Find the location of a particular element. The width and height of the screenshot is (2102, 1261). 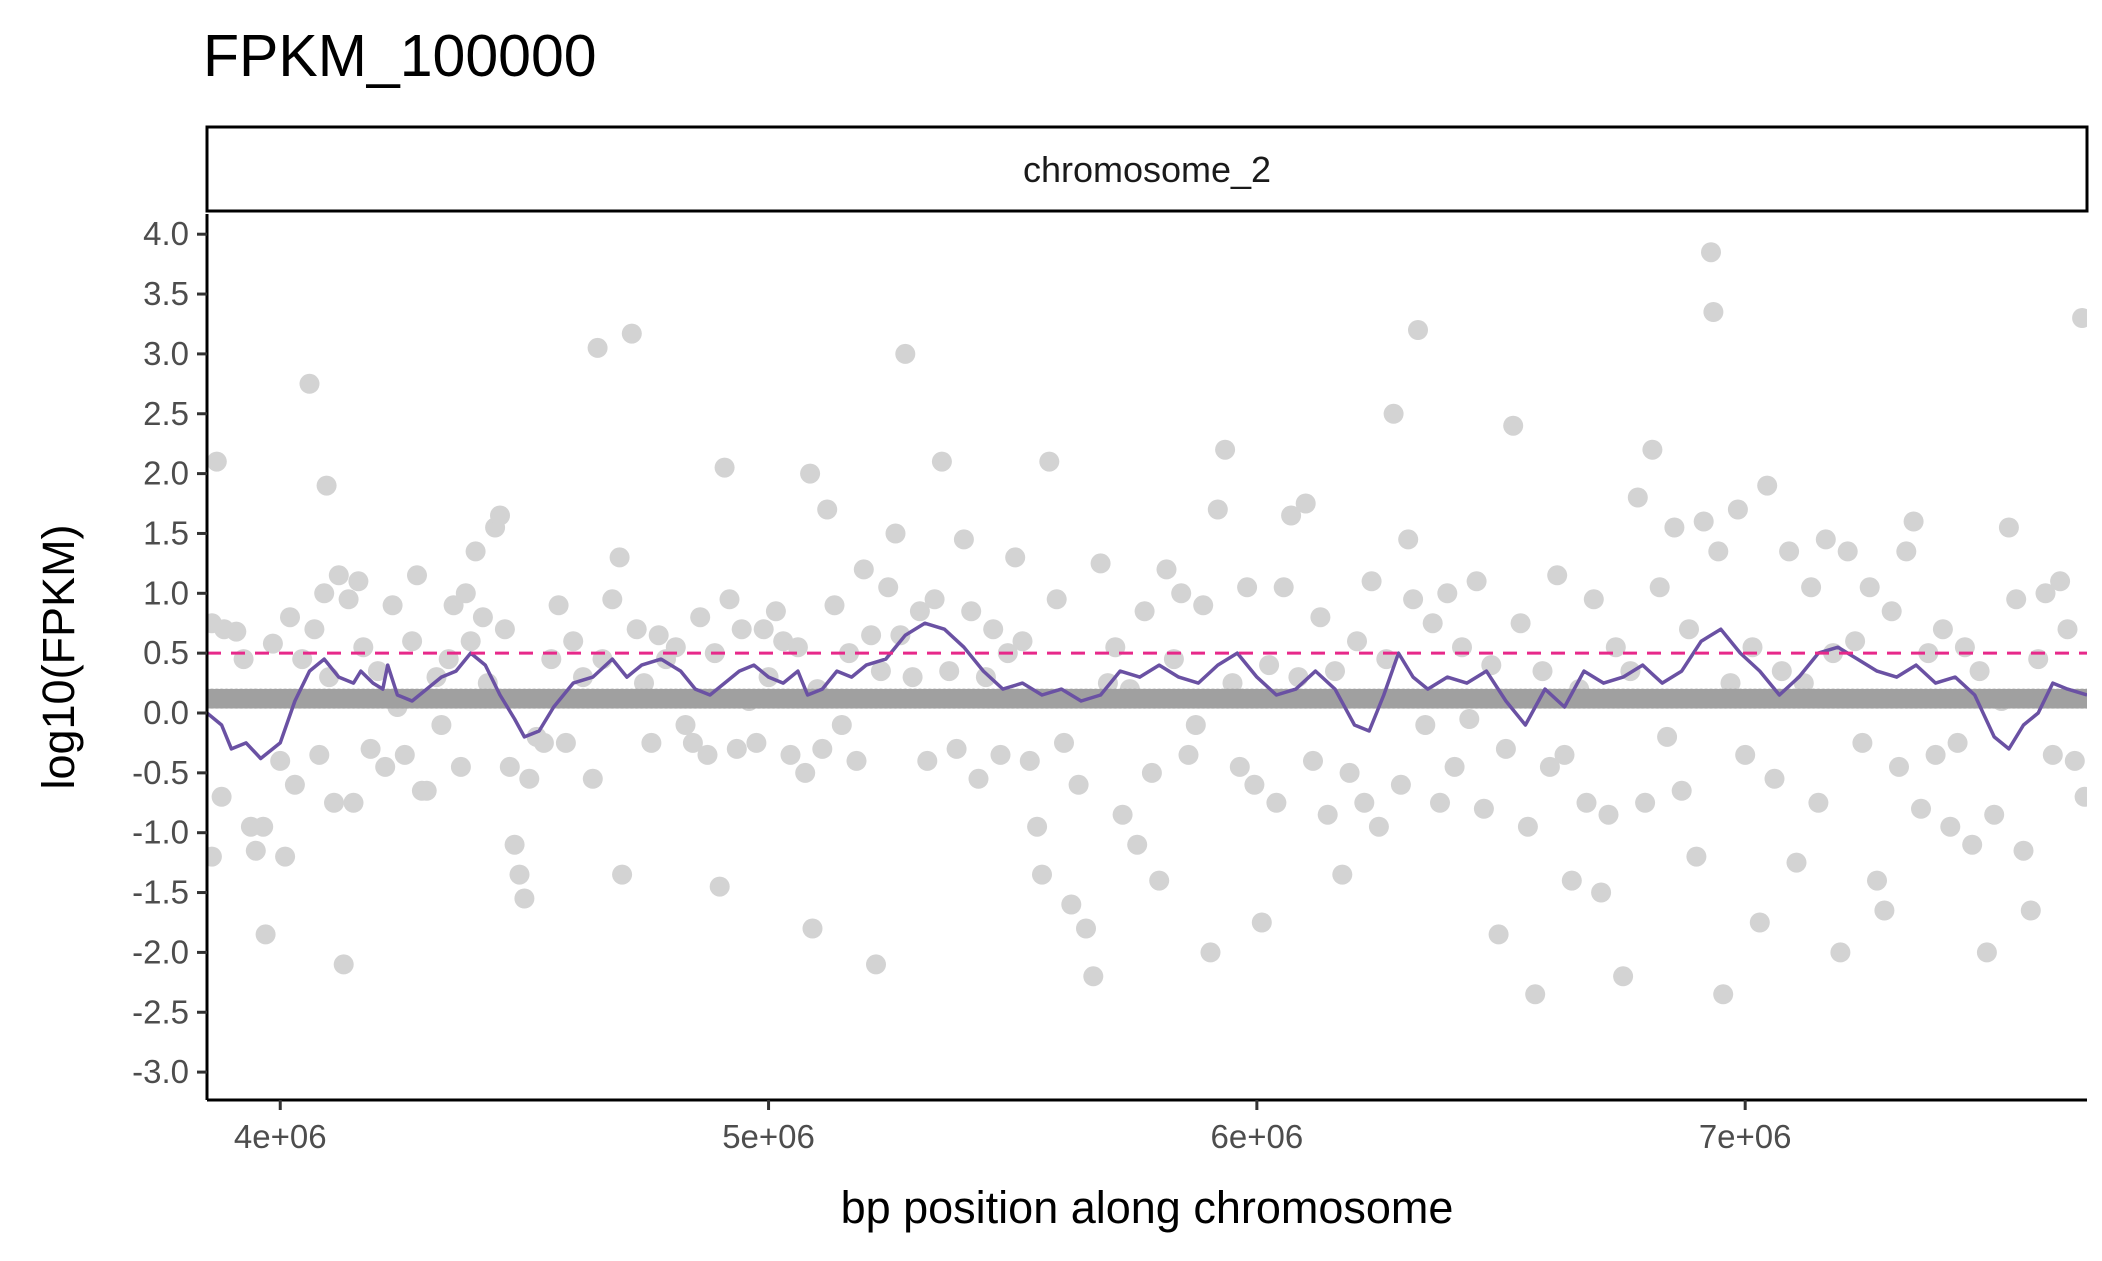

rolling-line-layer is located at coordinates (1147, 691).